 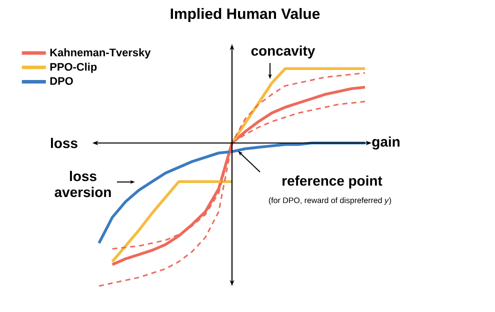 What do you see at coordinates (386, 143) in the screenshot?
I see `text: gain` at bounding box center [386, 143].